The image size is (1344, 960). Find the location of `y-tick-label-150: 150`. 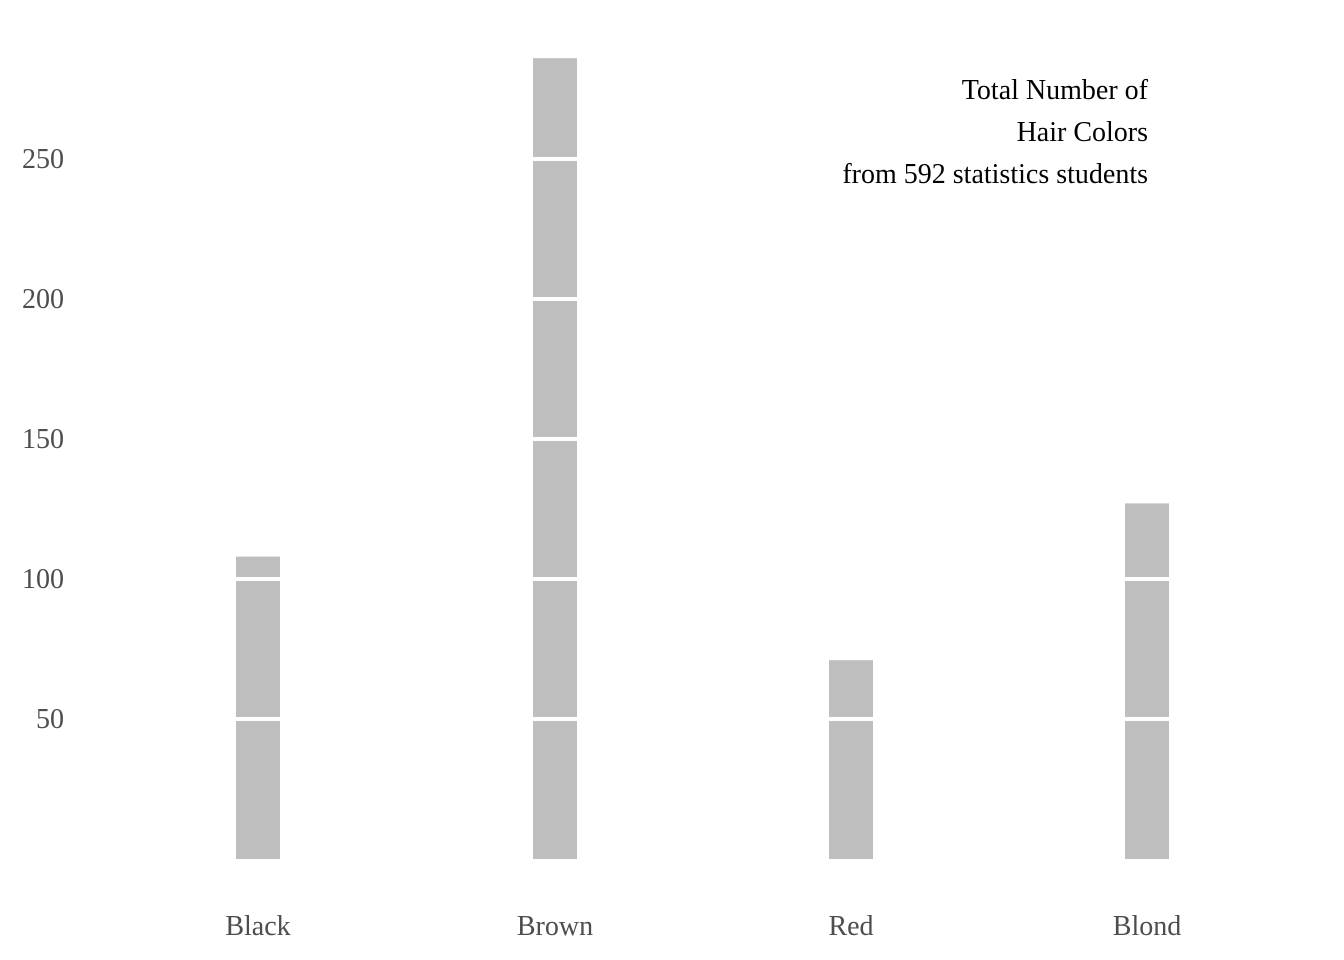

y-tick-label-150: 150 is located at coordinates (43, 439).